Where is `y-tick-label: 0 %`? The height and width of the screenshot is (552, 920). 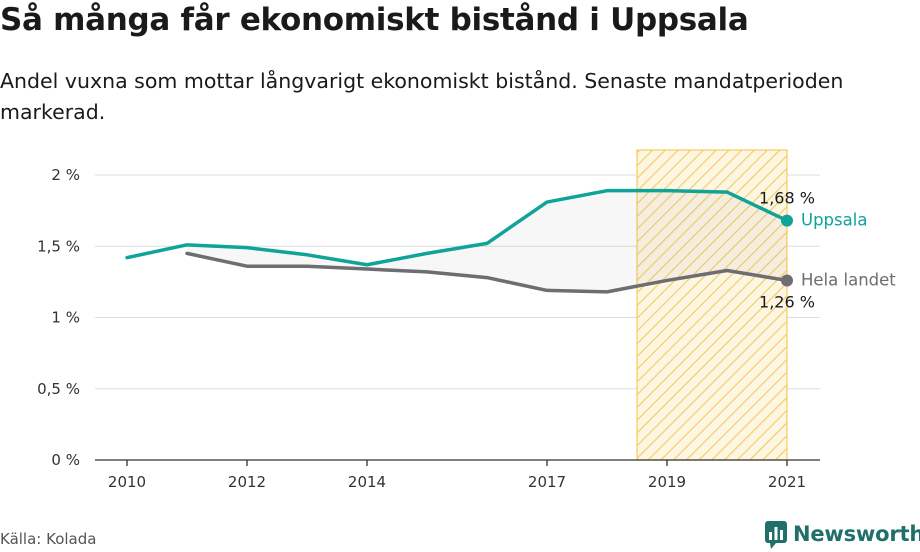 y-tick-label: 0 % is located at coordinates (65, 460).